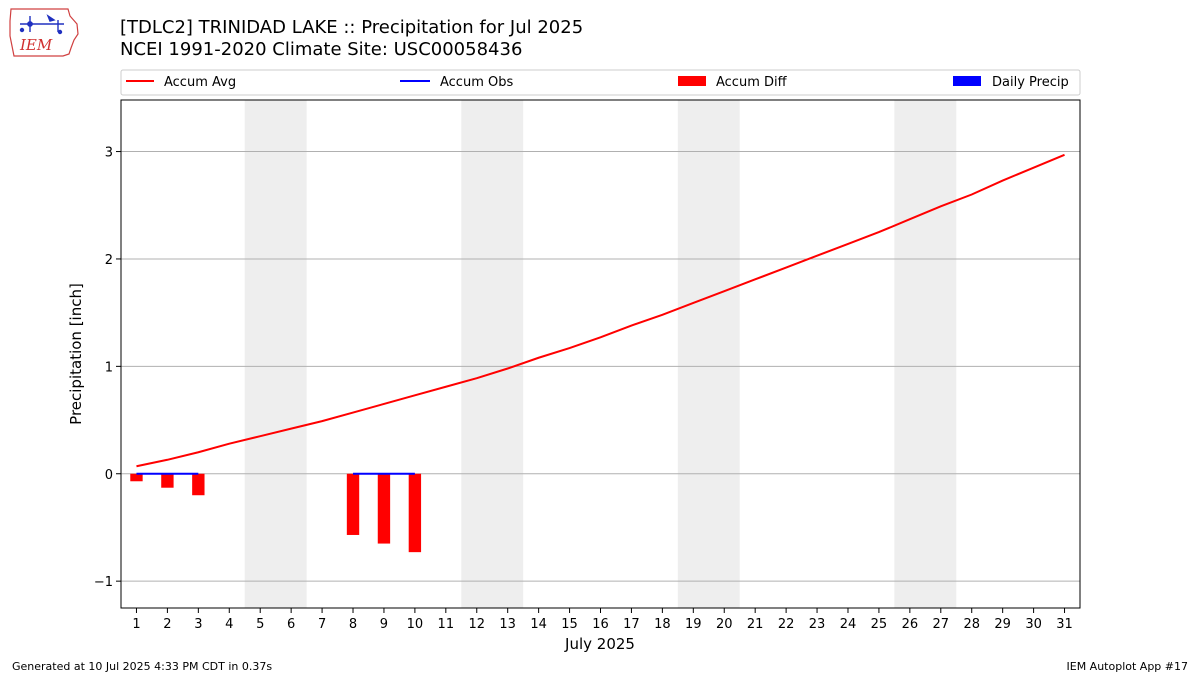 The height and width of the screenshot is (675, 1200). Describe the element at coordinates (415, 624) in the screenshot. I see `x-tick-label: 10` at that location.